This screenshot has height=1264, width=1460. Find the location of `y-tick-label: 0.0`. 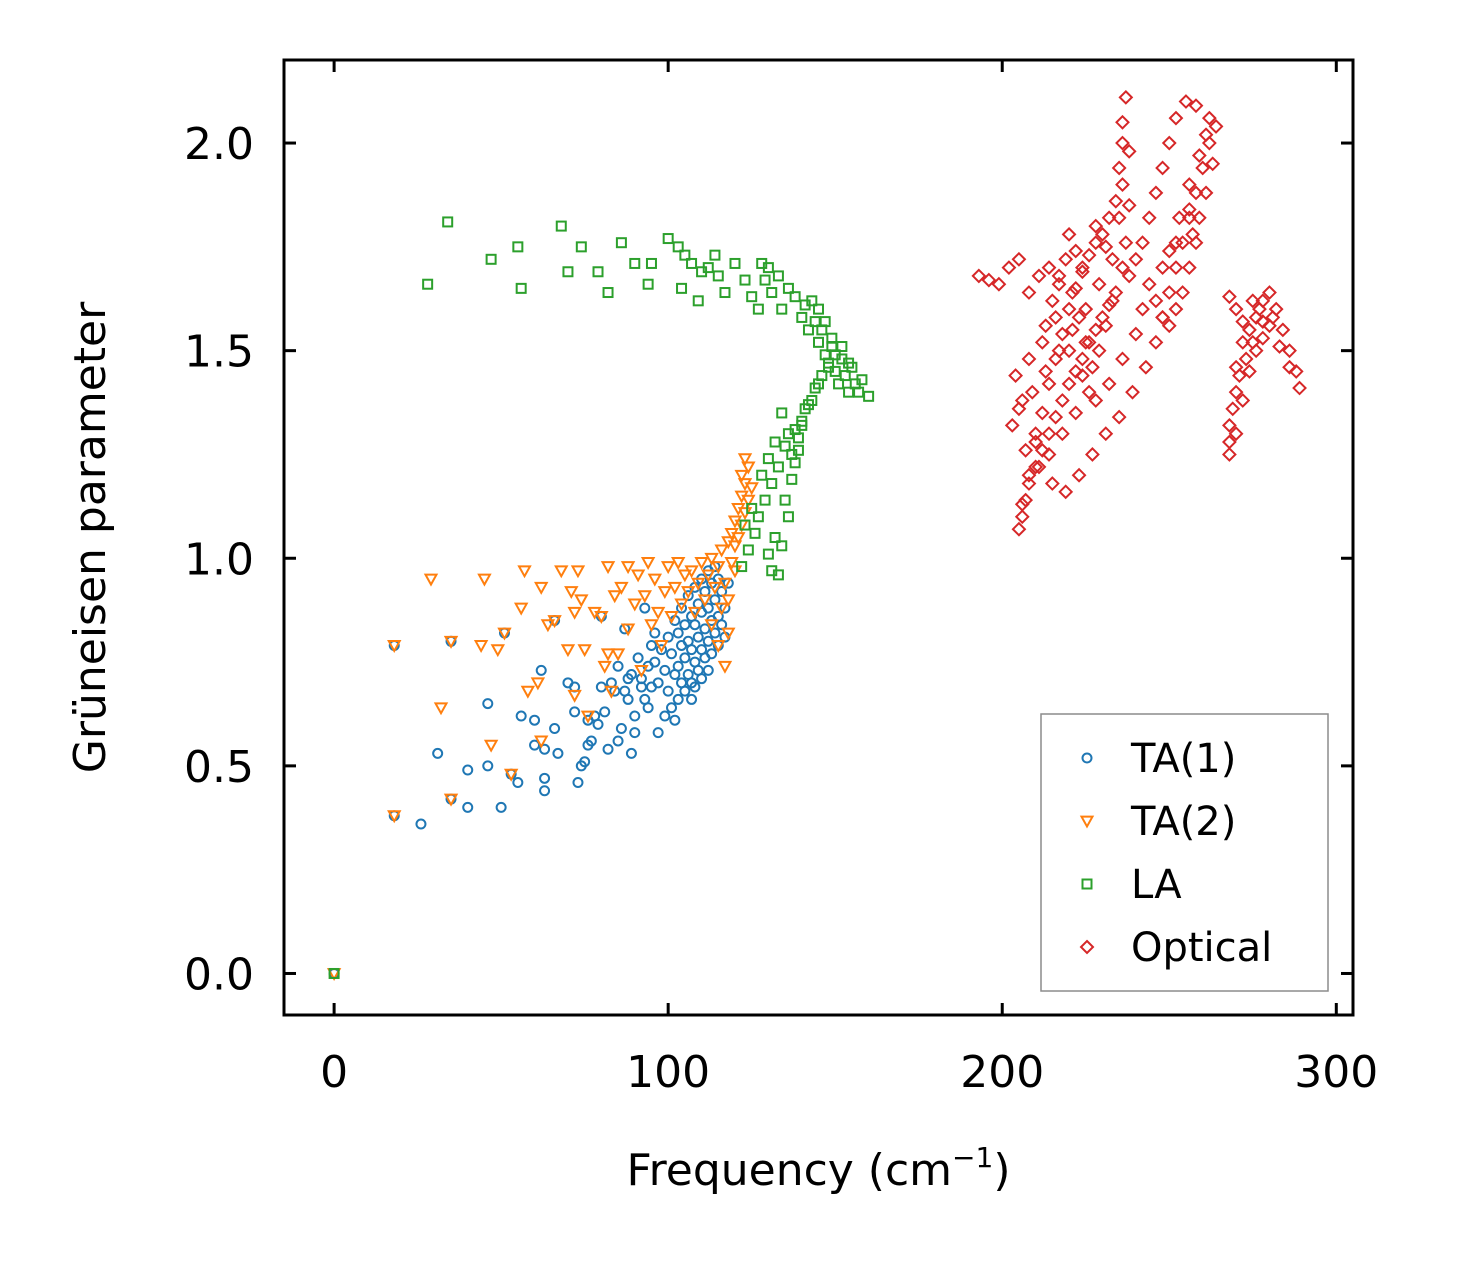

y-tick-label: 0.0 is located at coordinates (219, 974).